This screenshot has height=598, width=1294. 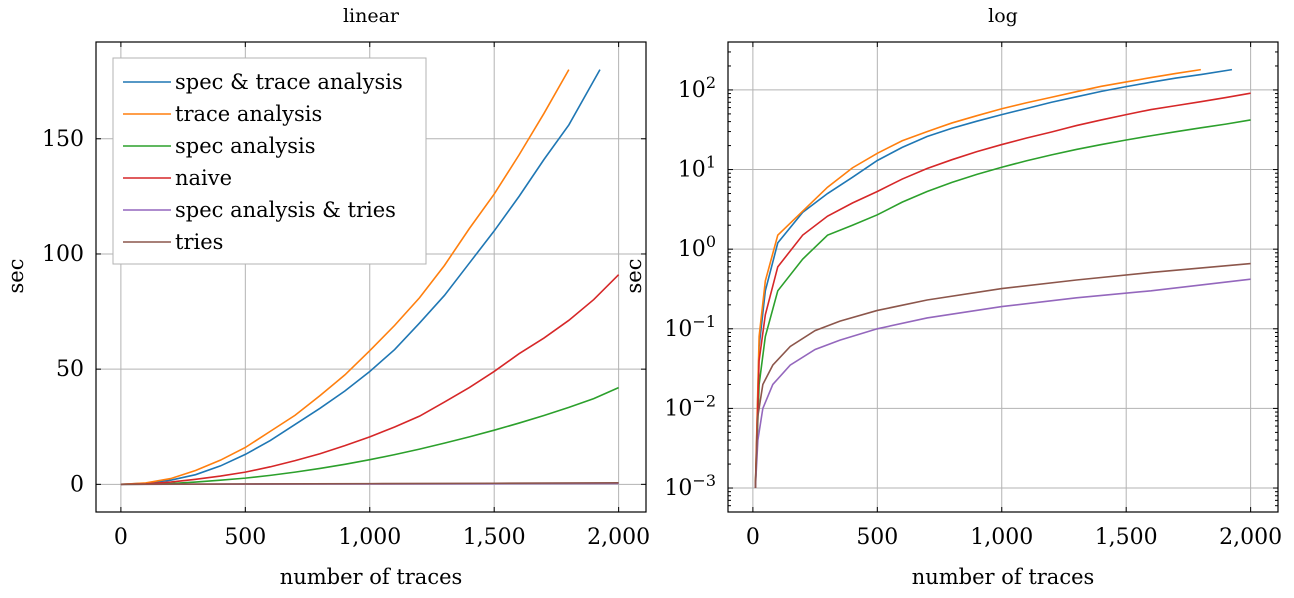 What do you see at coordinates (634, 276) in the screenshot?
I see `chart1-y-axis-label: sec` at bounding box center [634, 276].